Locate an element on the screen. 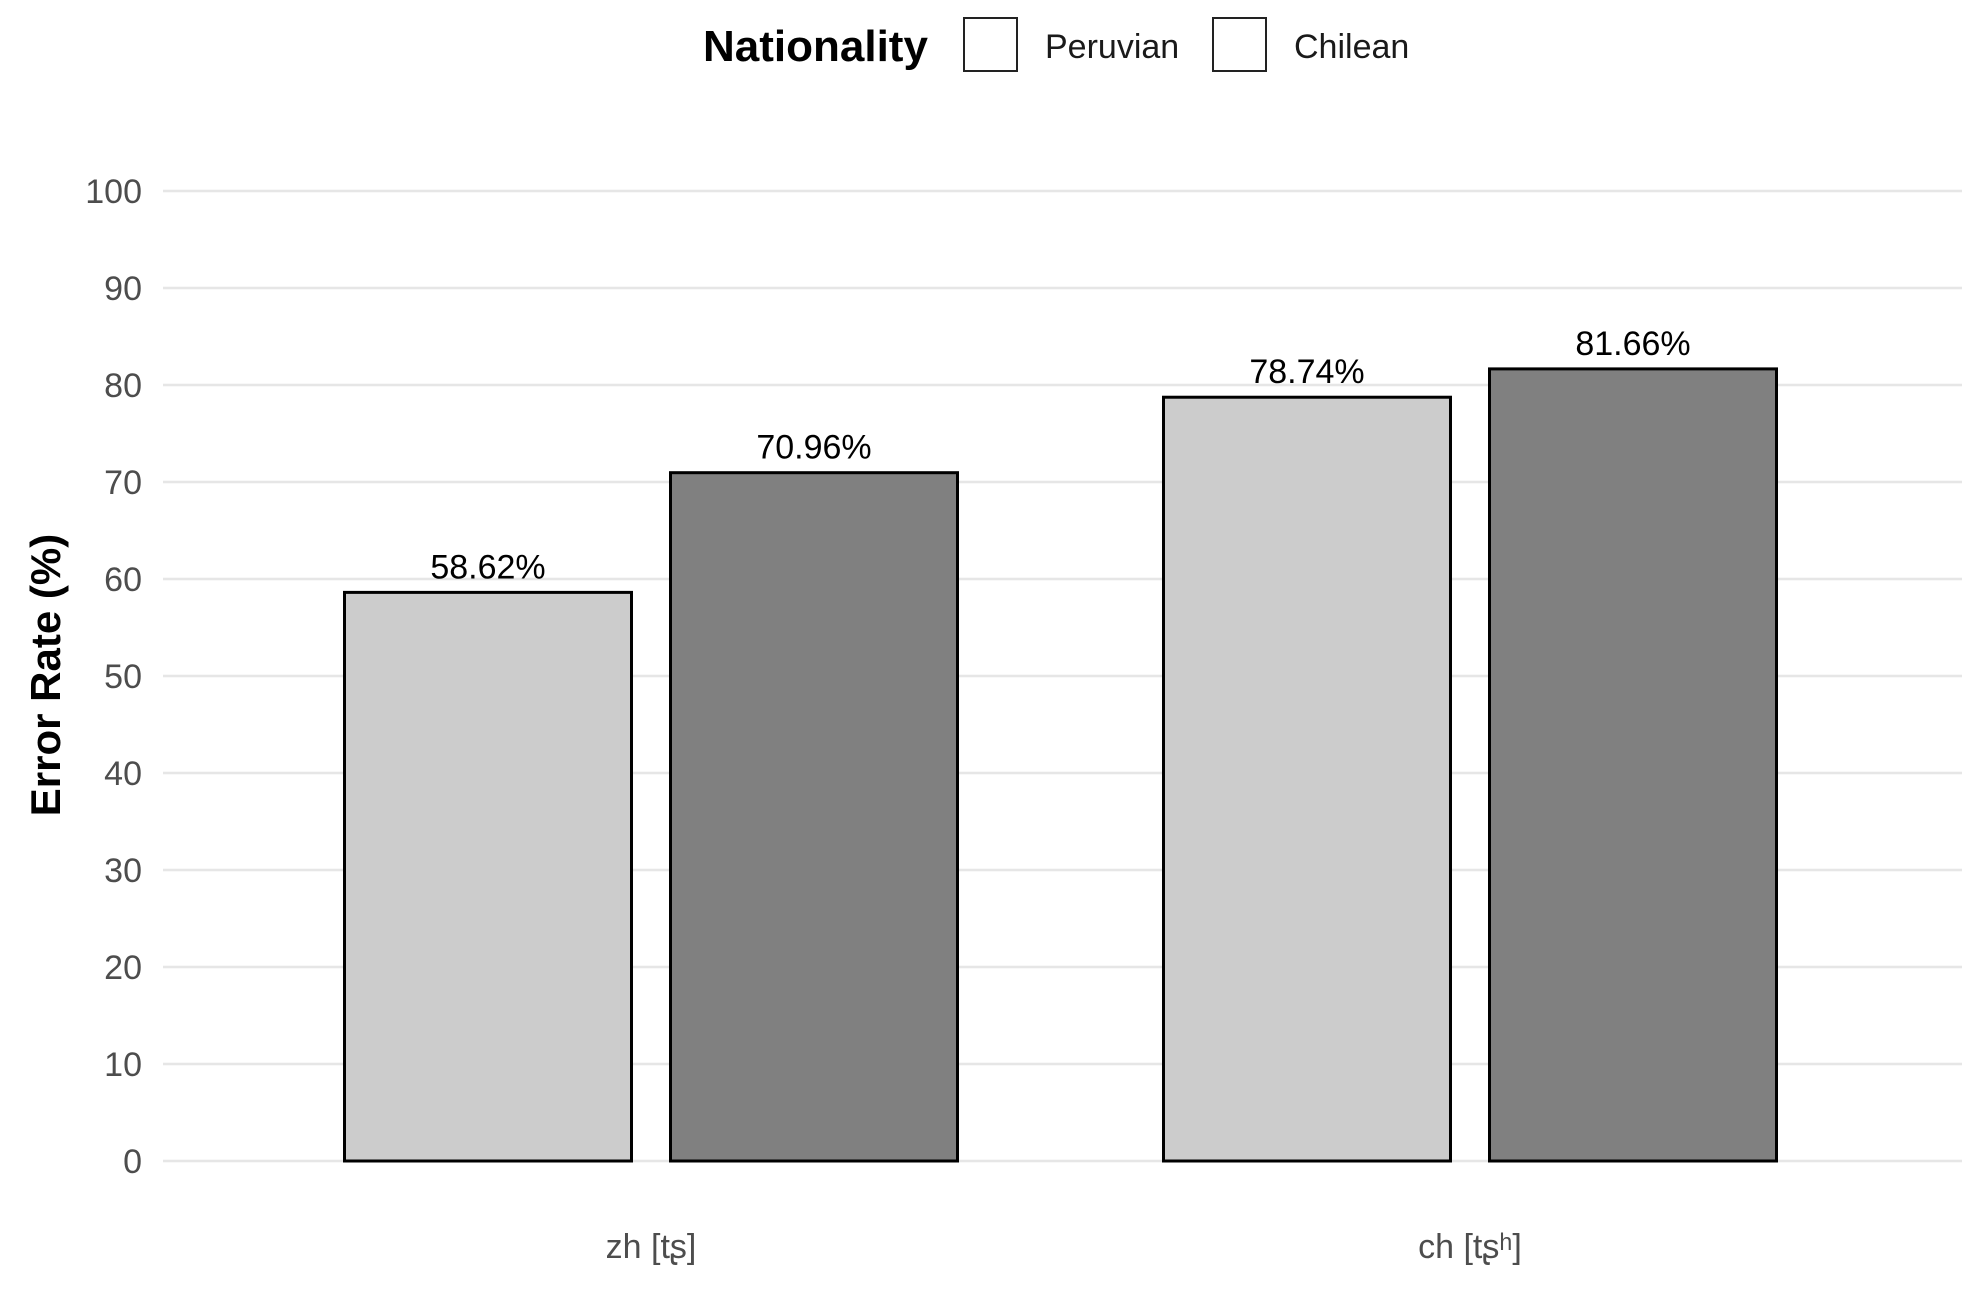  bar-data-labels: 58.62% 70.96% 78.74% 81.66% is located at coordinates (1060, 455).